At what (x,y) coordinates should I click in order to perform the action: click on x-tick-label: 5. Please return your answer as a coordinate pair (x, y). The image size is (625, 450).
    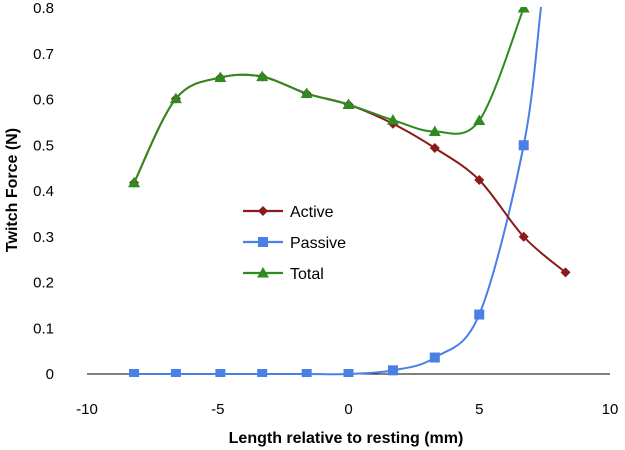
    Looking at the image, I should click on (479, 409).